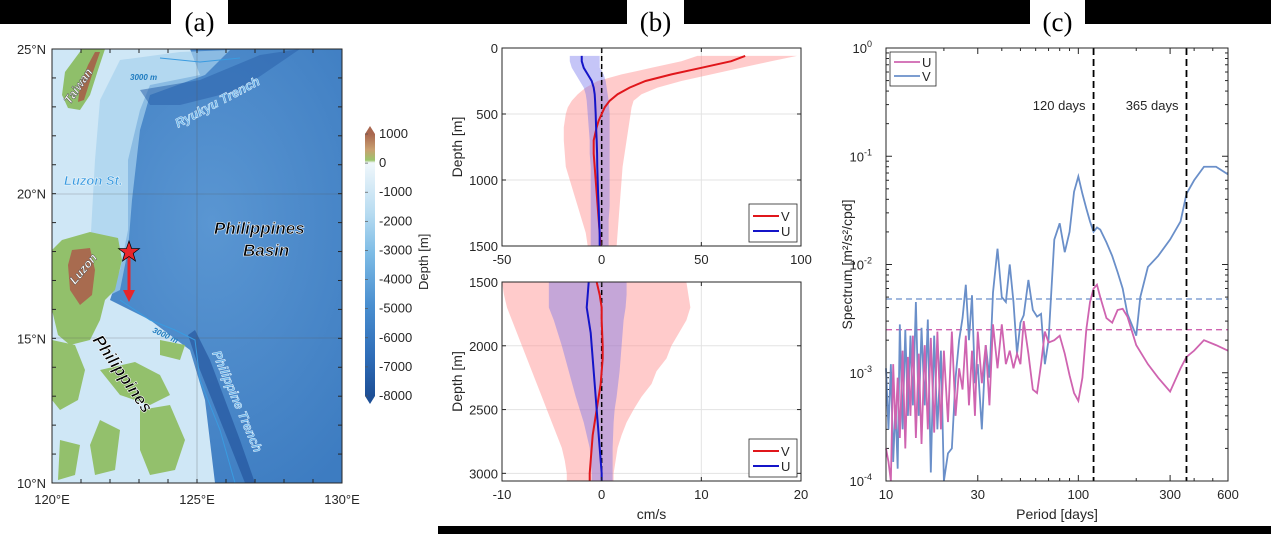 This screenshot has width=1271, height=534. What do you see at coordinates (160, 175) in the screenshot?
I see `shelf-blue` at bounding box center [160, 175].